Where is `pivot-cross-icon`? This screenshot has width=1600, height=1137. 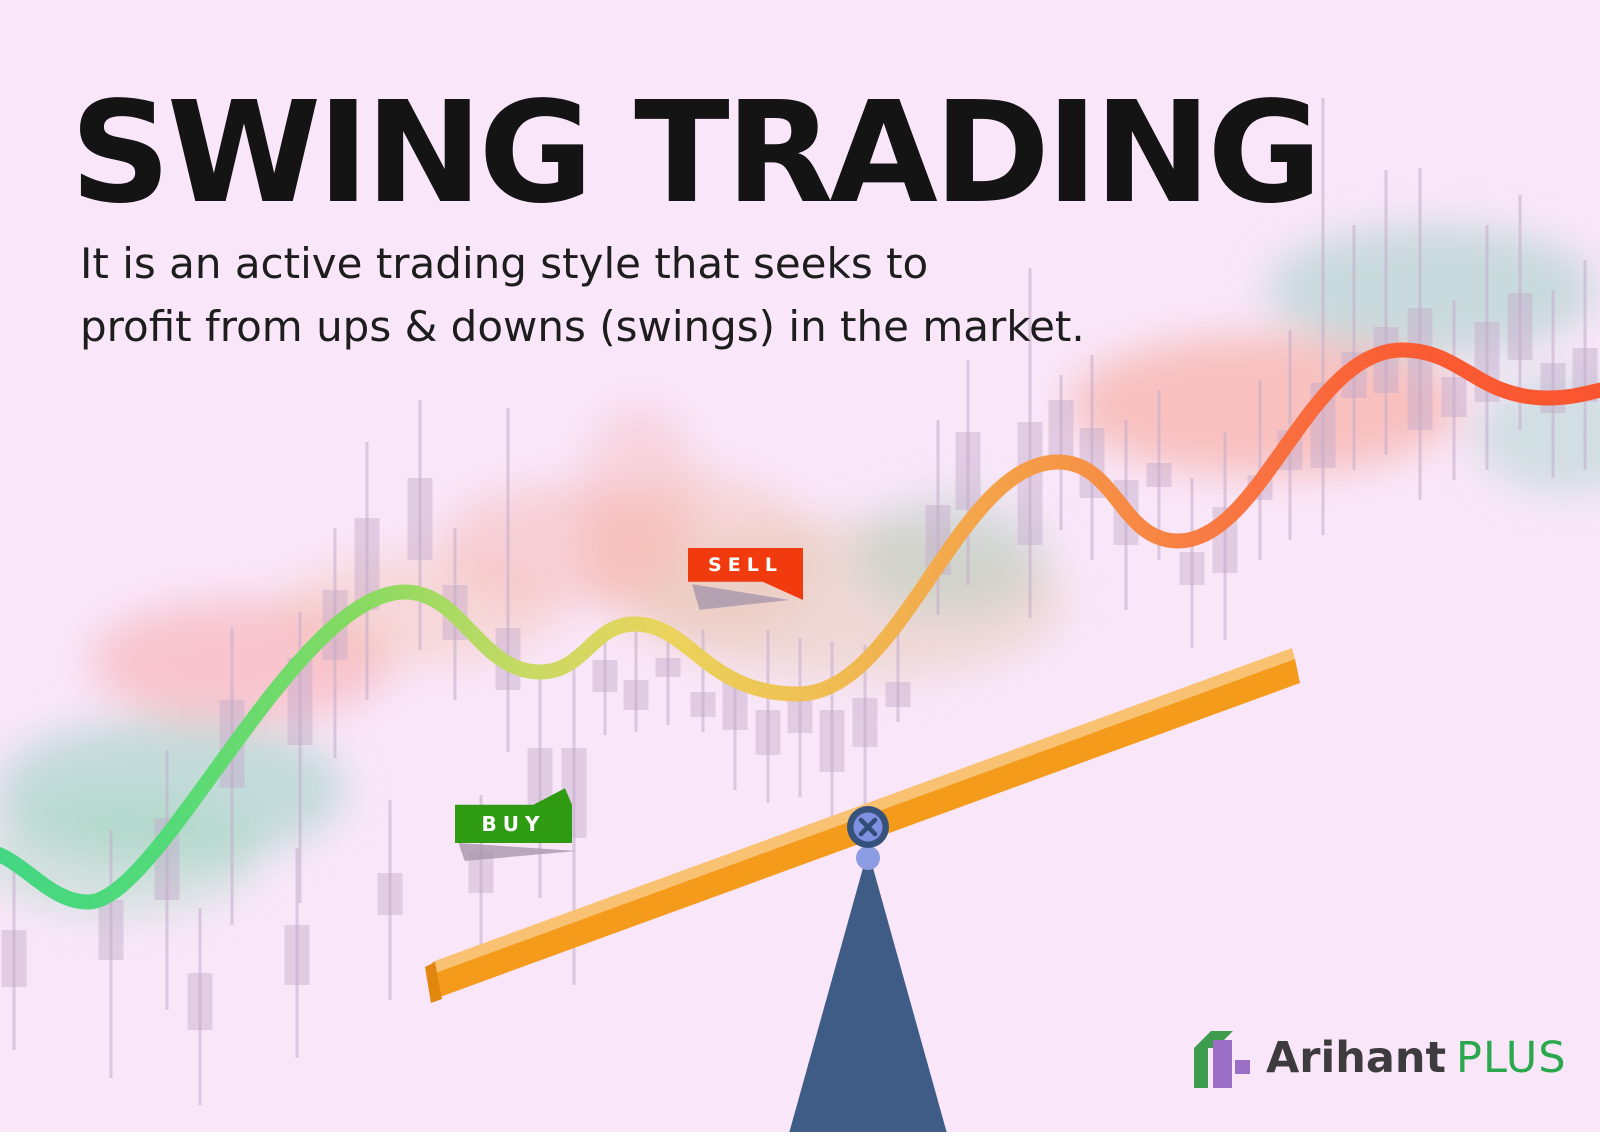
pivot-cross-icon is located at coordinates (868, 827).